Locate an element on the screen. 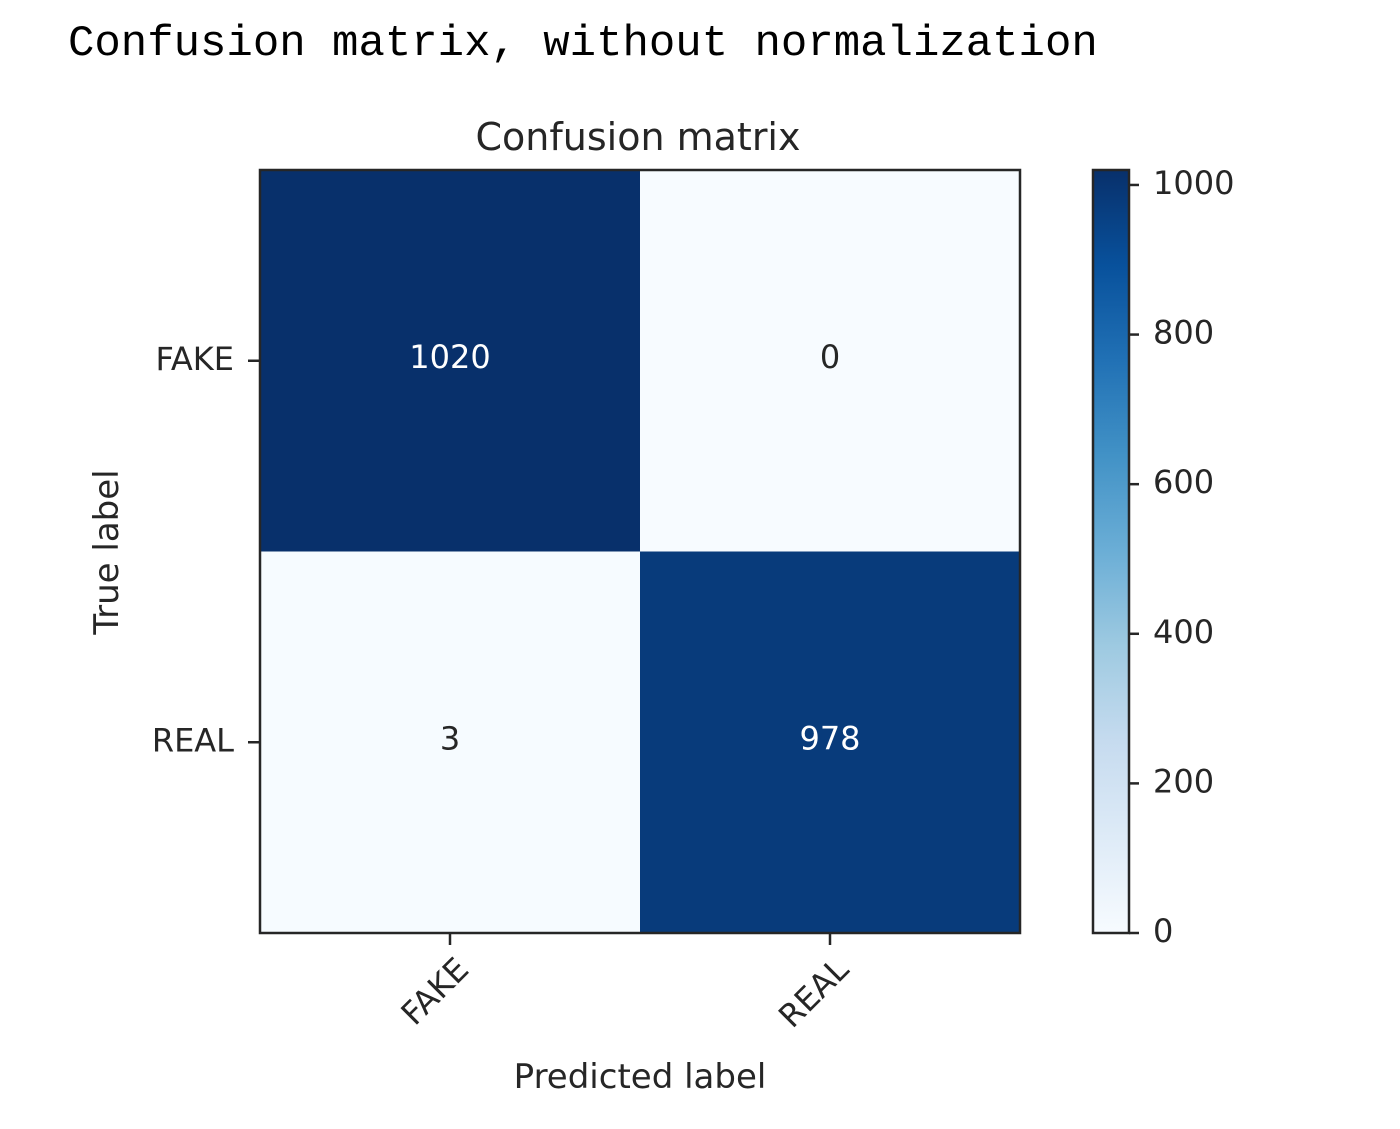 The image size is (1400, 1129). cell-value-label: 0 is located at coordinates (830, 357).